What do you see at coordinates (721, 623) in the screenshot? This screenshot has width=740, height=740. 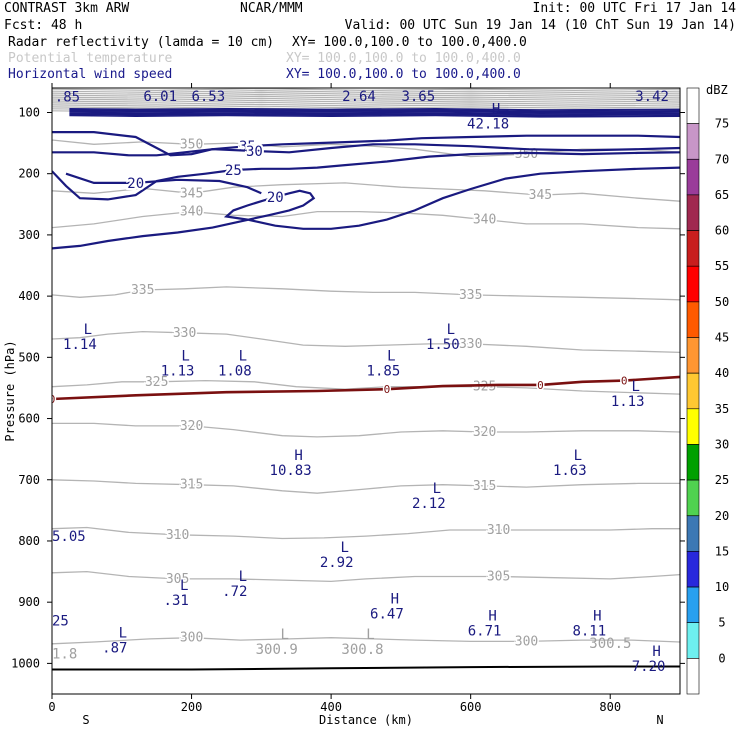 I see `colorbar-level-label: 5` at bounding box center [721, 623].